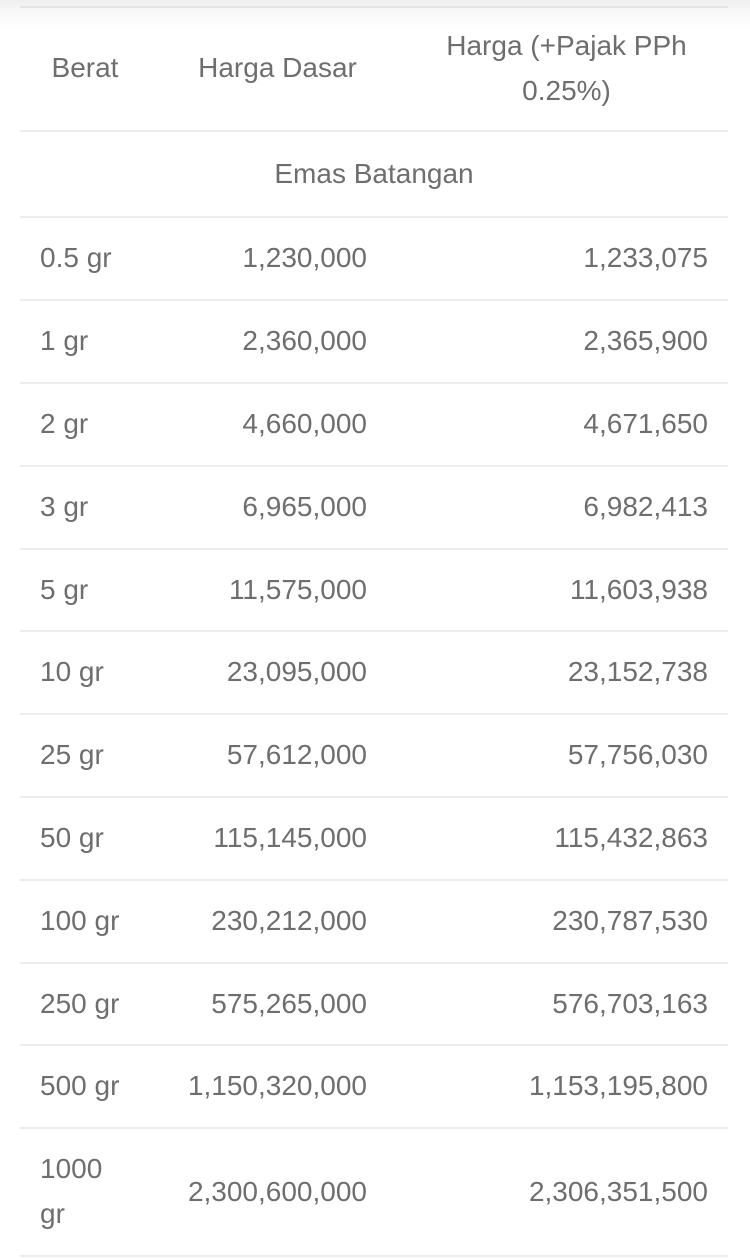 The image size is (750, 1258). Describe the element at coordinates (566, 90) in the screenshot. I see `column-header-price-with-tax-line2: 0.25%)` at that location.